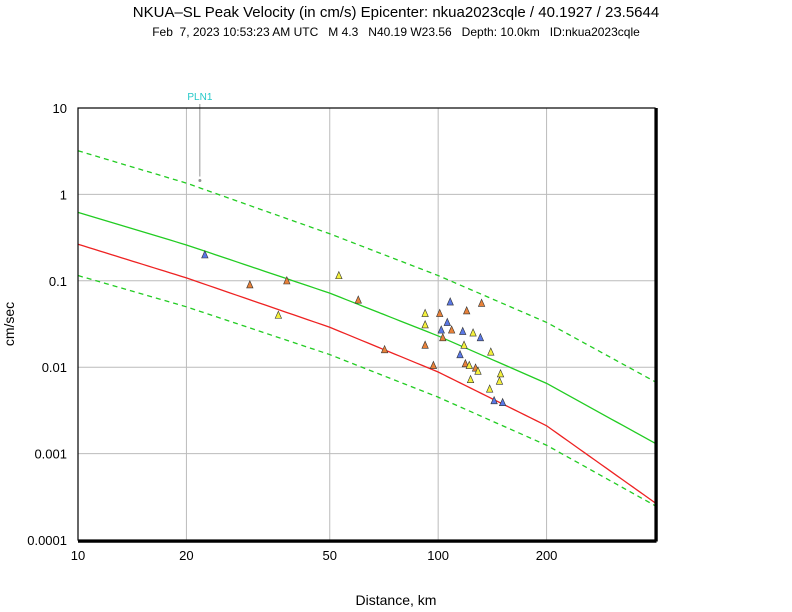  I want to click on x-tick-label: 10, so click(78, 555).